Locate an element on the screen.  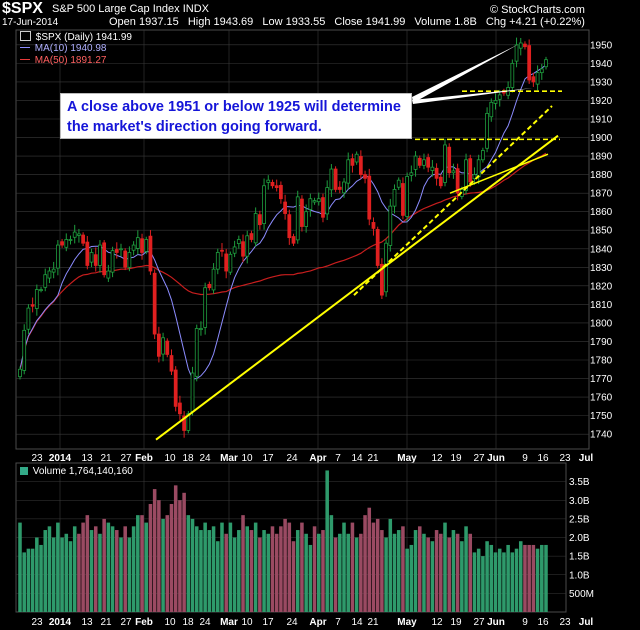
high-label: High is located at coordinates (199, 22).